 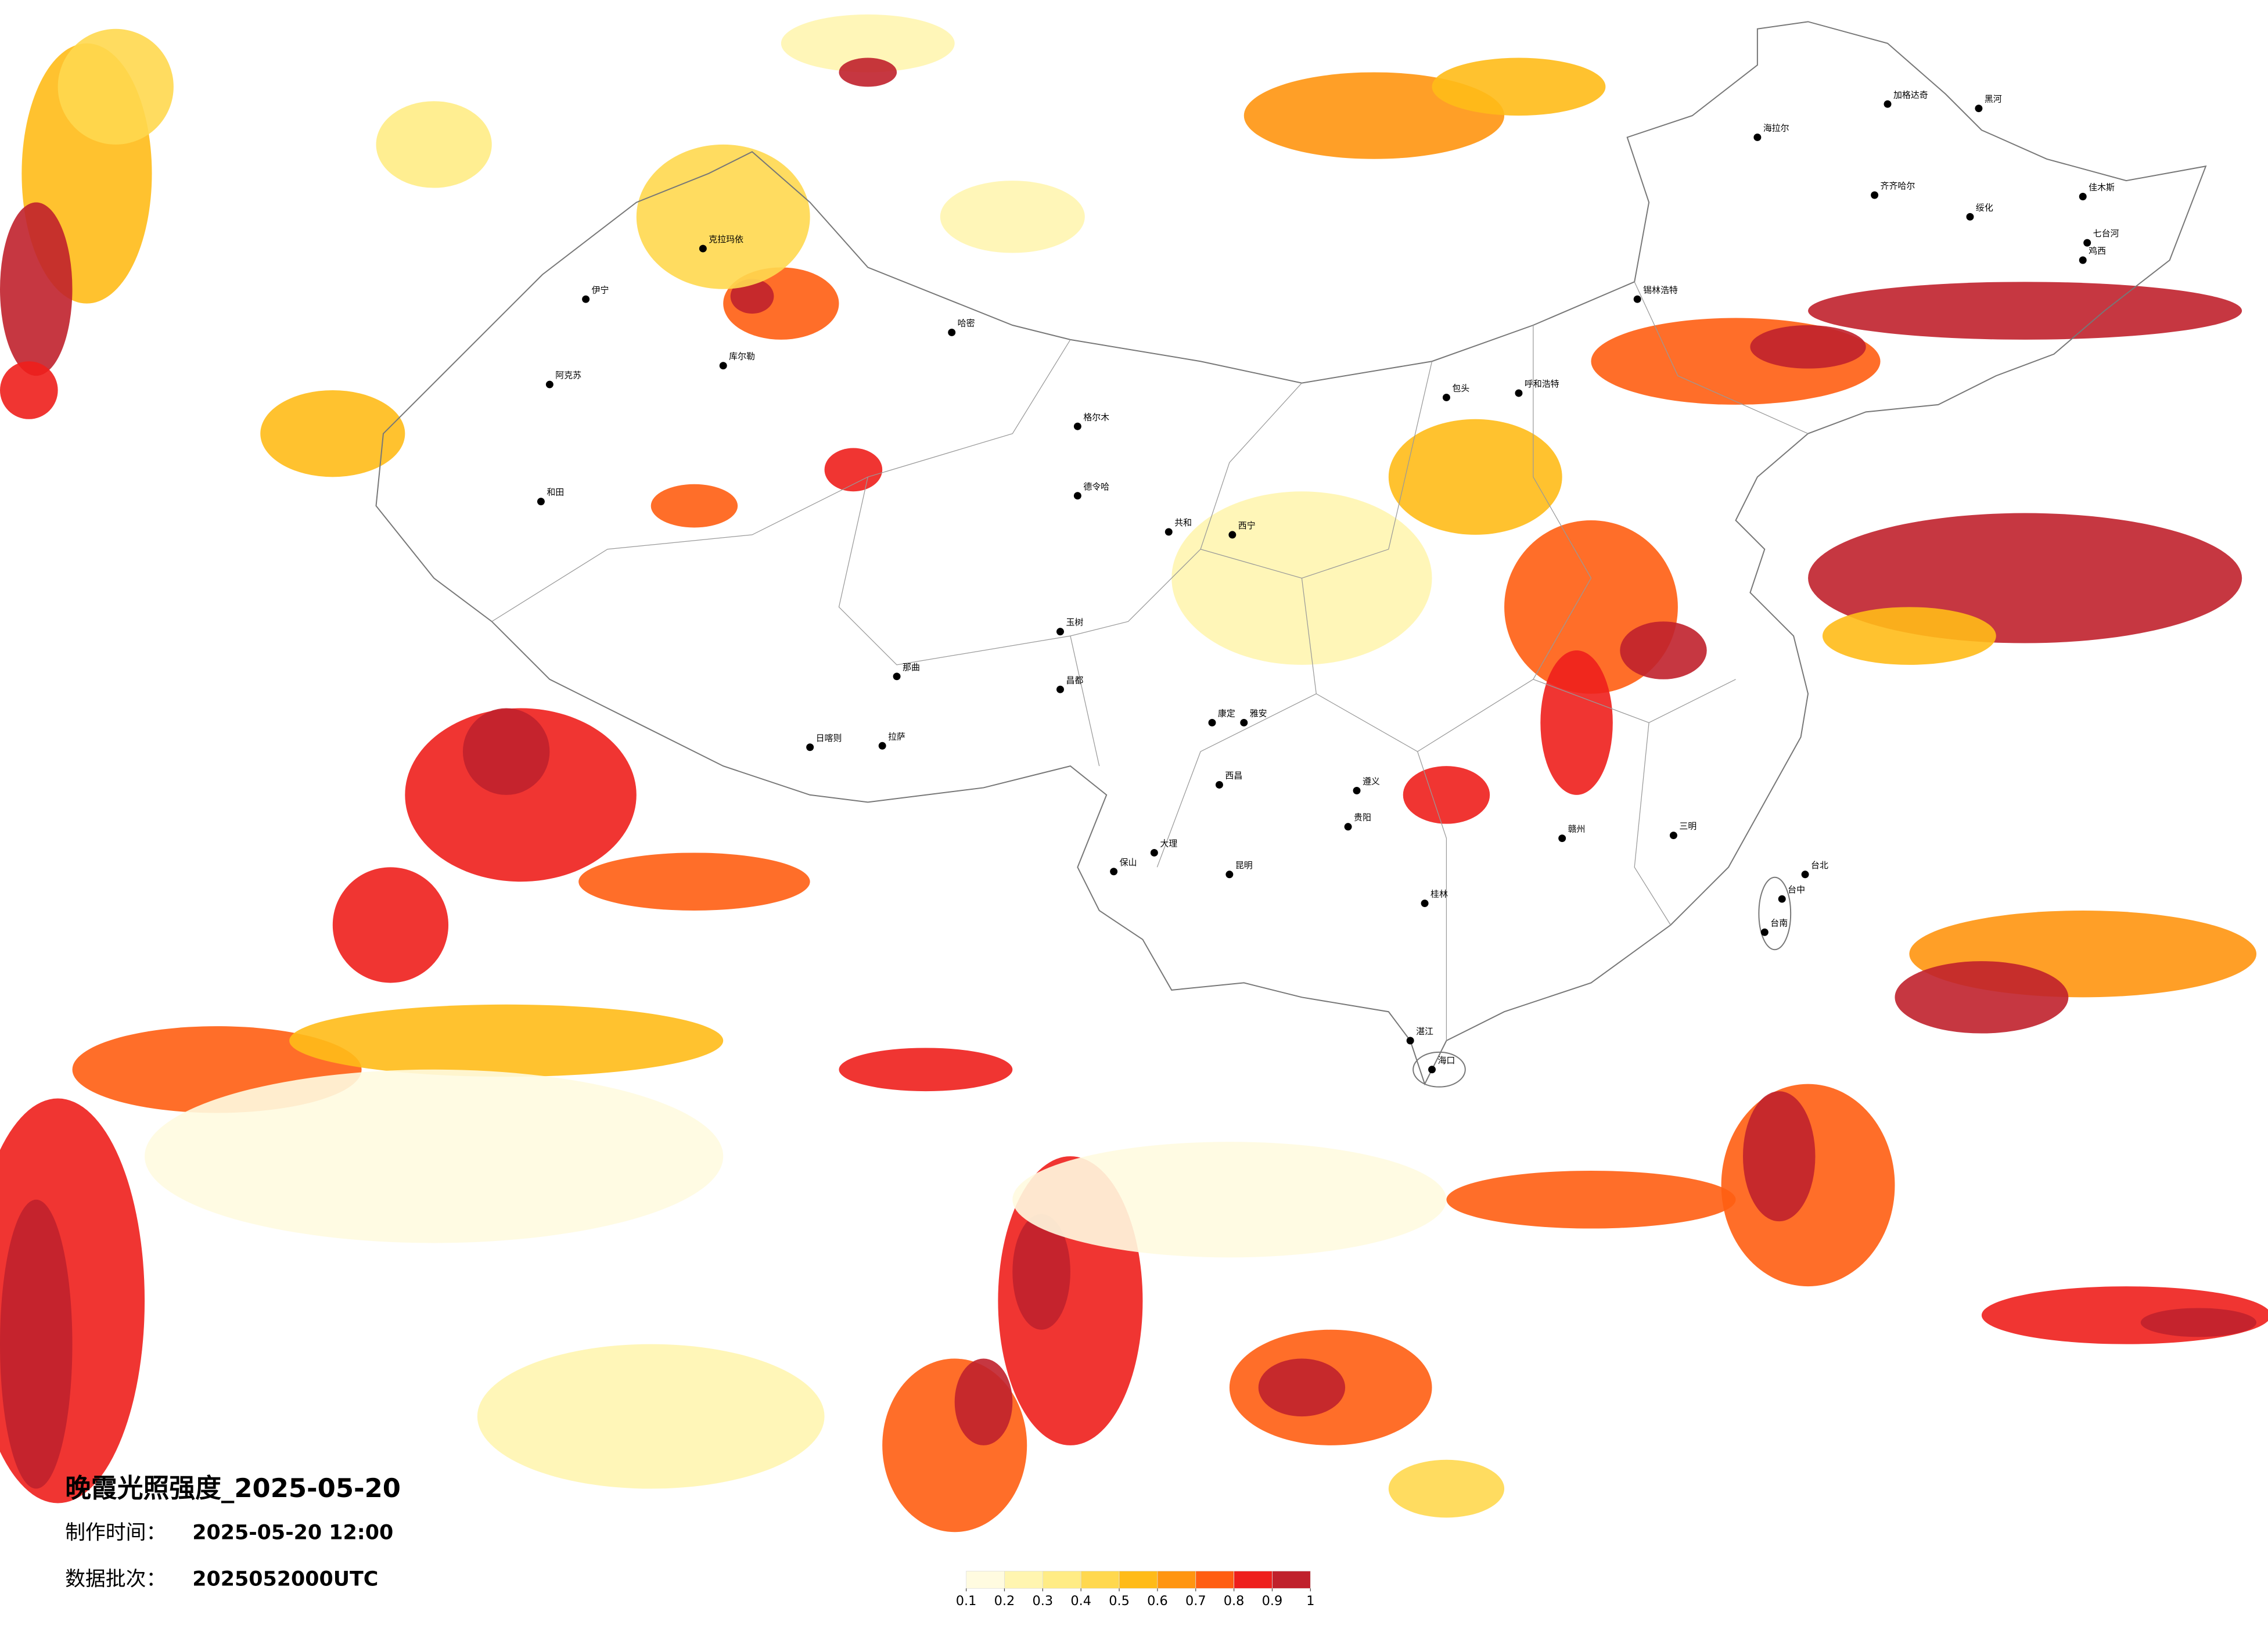 I want to click on city-label: 佳木斯, so click(x=2102, y=187).